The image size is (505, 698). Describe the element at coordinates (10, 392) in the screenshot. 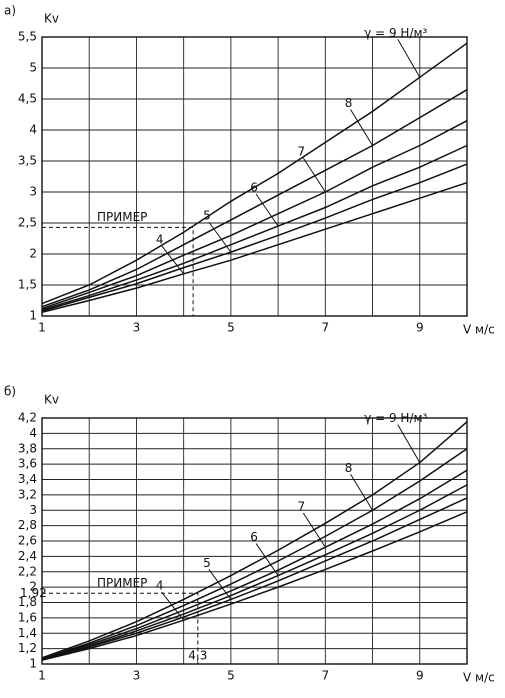

I see `panel-label: б)` at that location.